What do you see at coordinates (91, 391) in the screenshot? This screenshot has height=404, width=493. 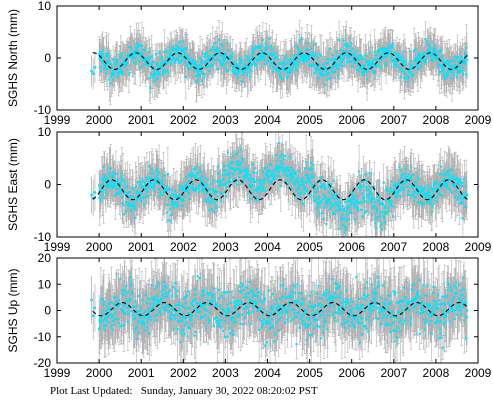 I see `footer-label: Plot Last Updated:` at bounding box center [91, 391].